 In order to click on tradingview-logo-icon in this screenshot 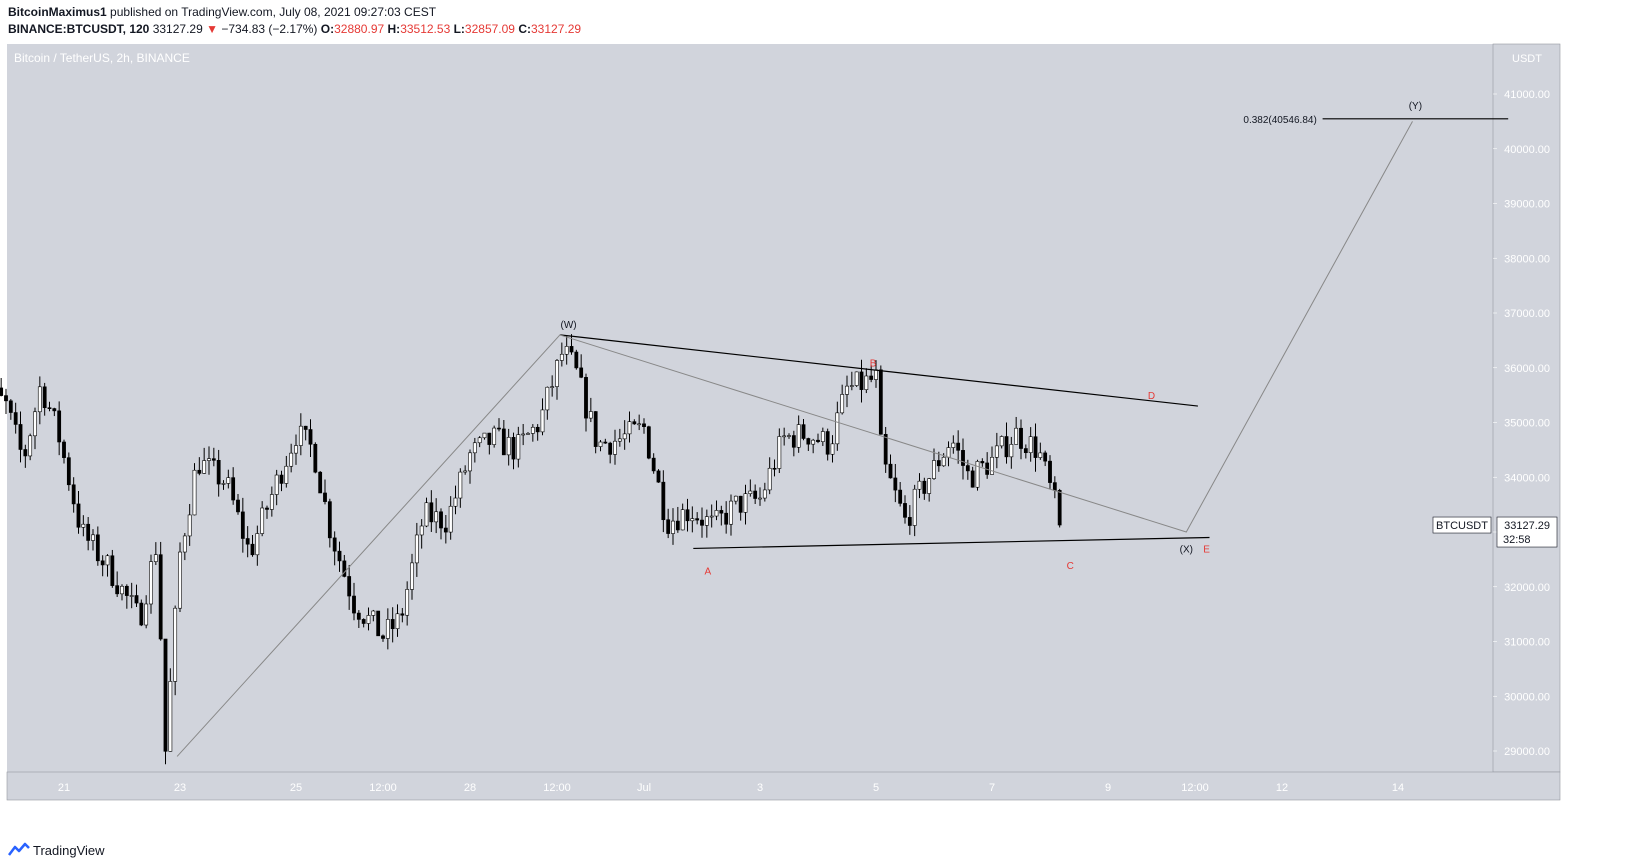, I will do `click(19, 849)`.